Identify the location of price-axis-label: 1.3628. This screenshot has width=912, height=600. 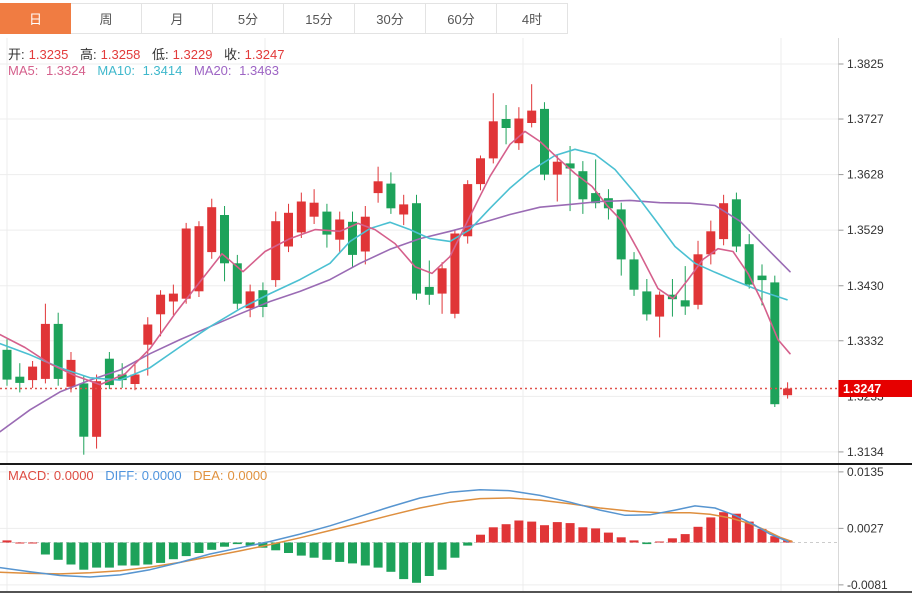
(865, 175).